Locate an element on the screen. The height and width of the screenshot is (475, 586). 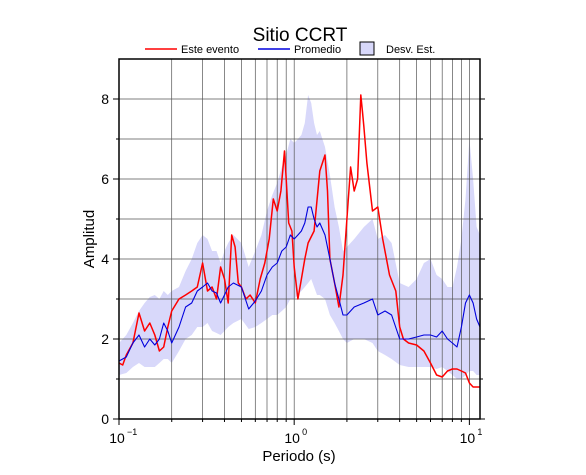
y-tick-label: 8 is located at coordinates (105, 99).